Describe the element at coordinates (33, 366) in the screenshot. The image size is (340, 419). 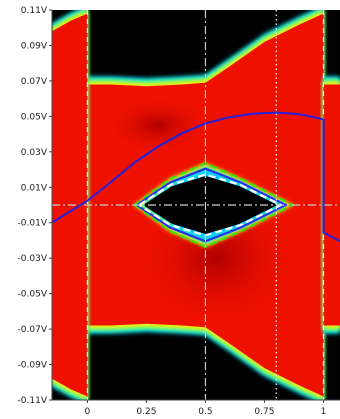
I see `y-tick-label: -0.09V` at that location.